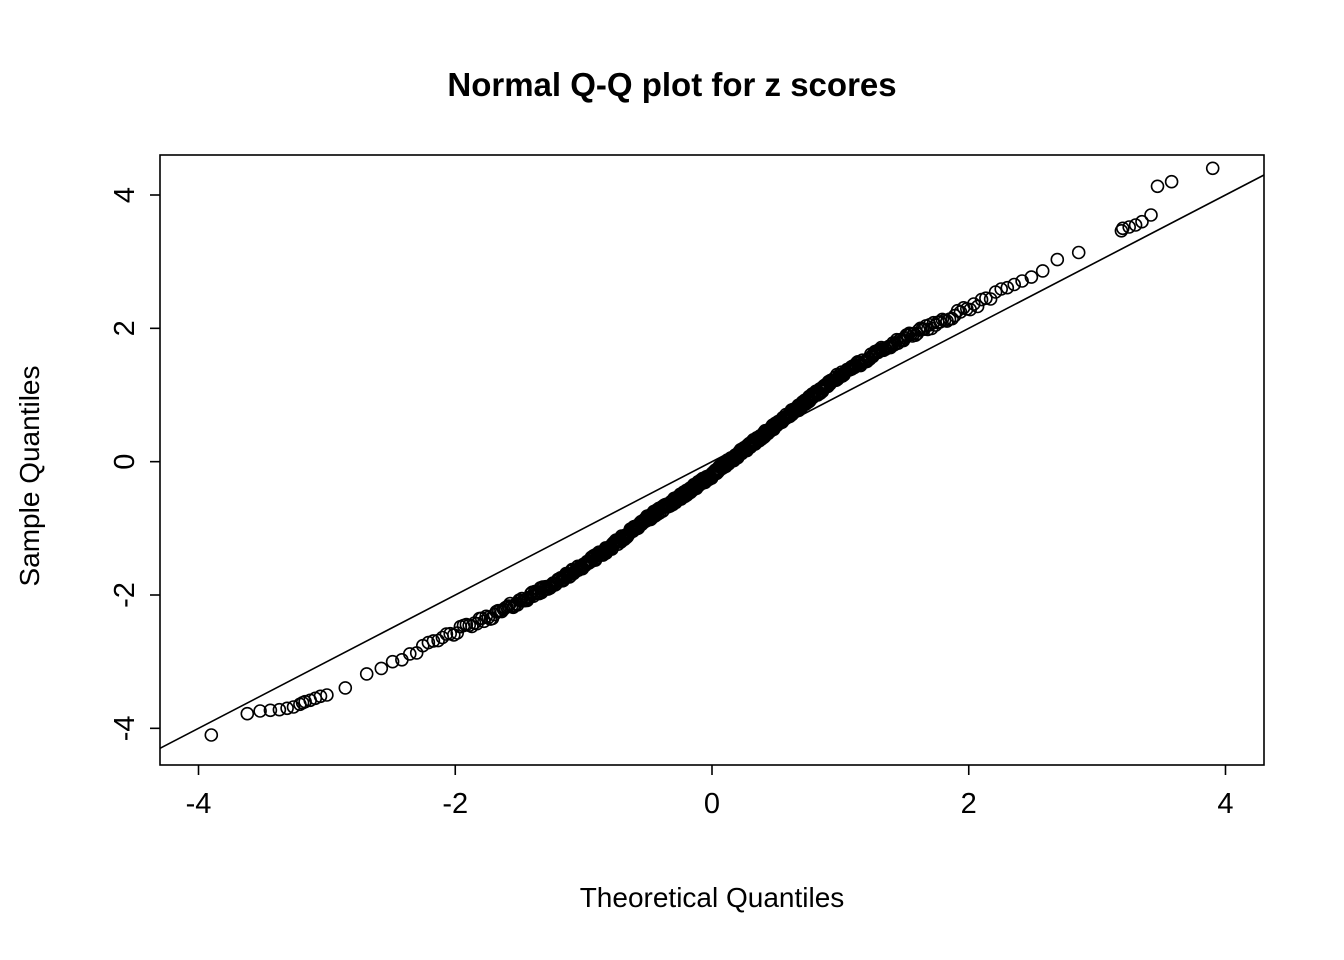  I want to click on x-tick-label: 4, so click(1225, 804).